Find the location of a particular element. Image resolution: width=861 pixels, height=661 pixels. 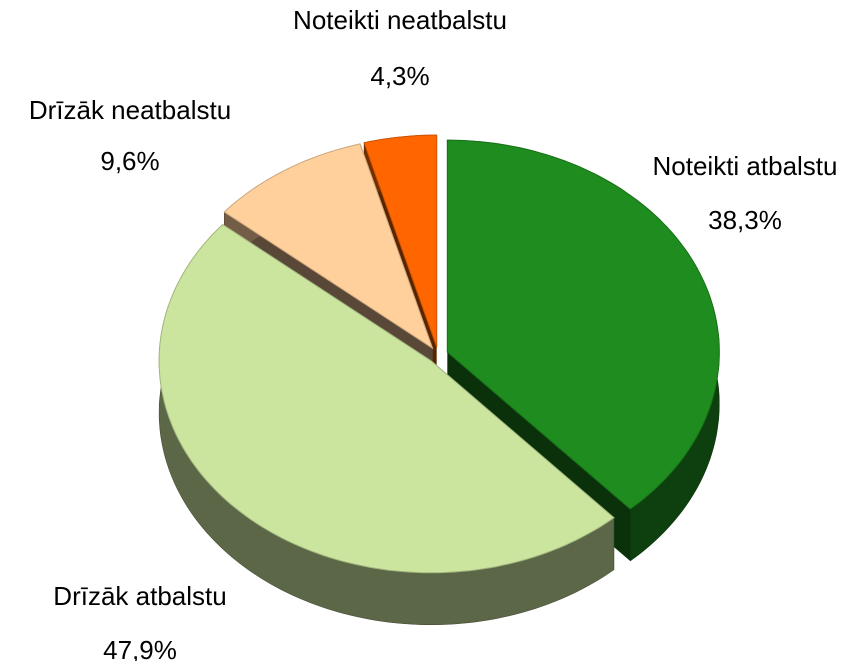

slice-value-label: 38,3% is located at coordinates (745, 220).